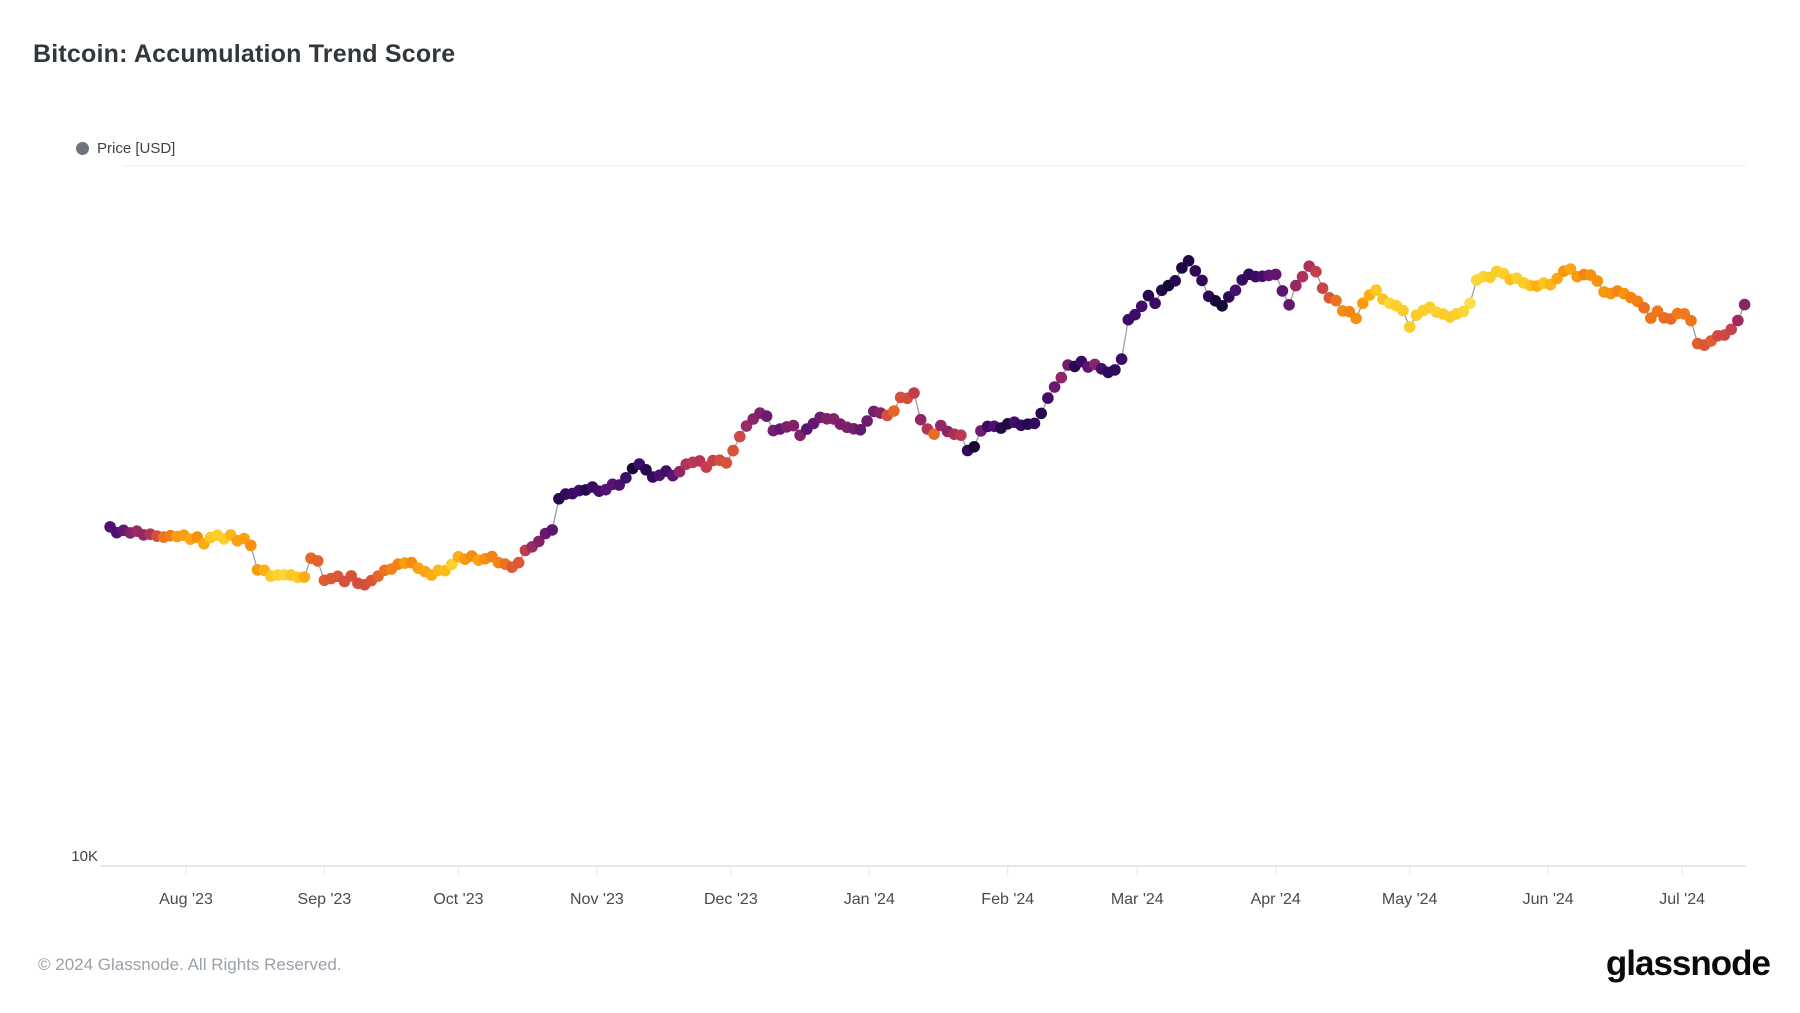 The height and width of the screenshot is (1013, 1800). What do you see at coordinates (1275, 899) in the screenshot?
I see `x-tick-label: Apr '24` at bounding box center [1275, 899].